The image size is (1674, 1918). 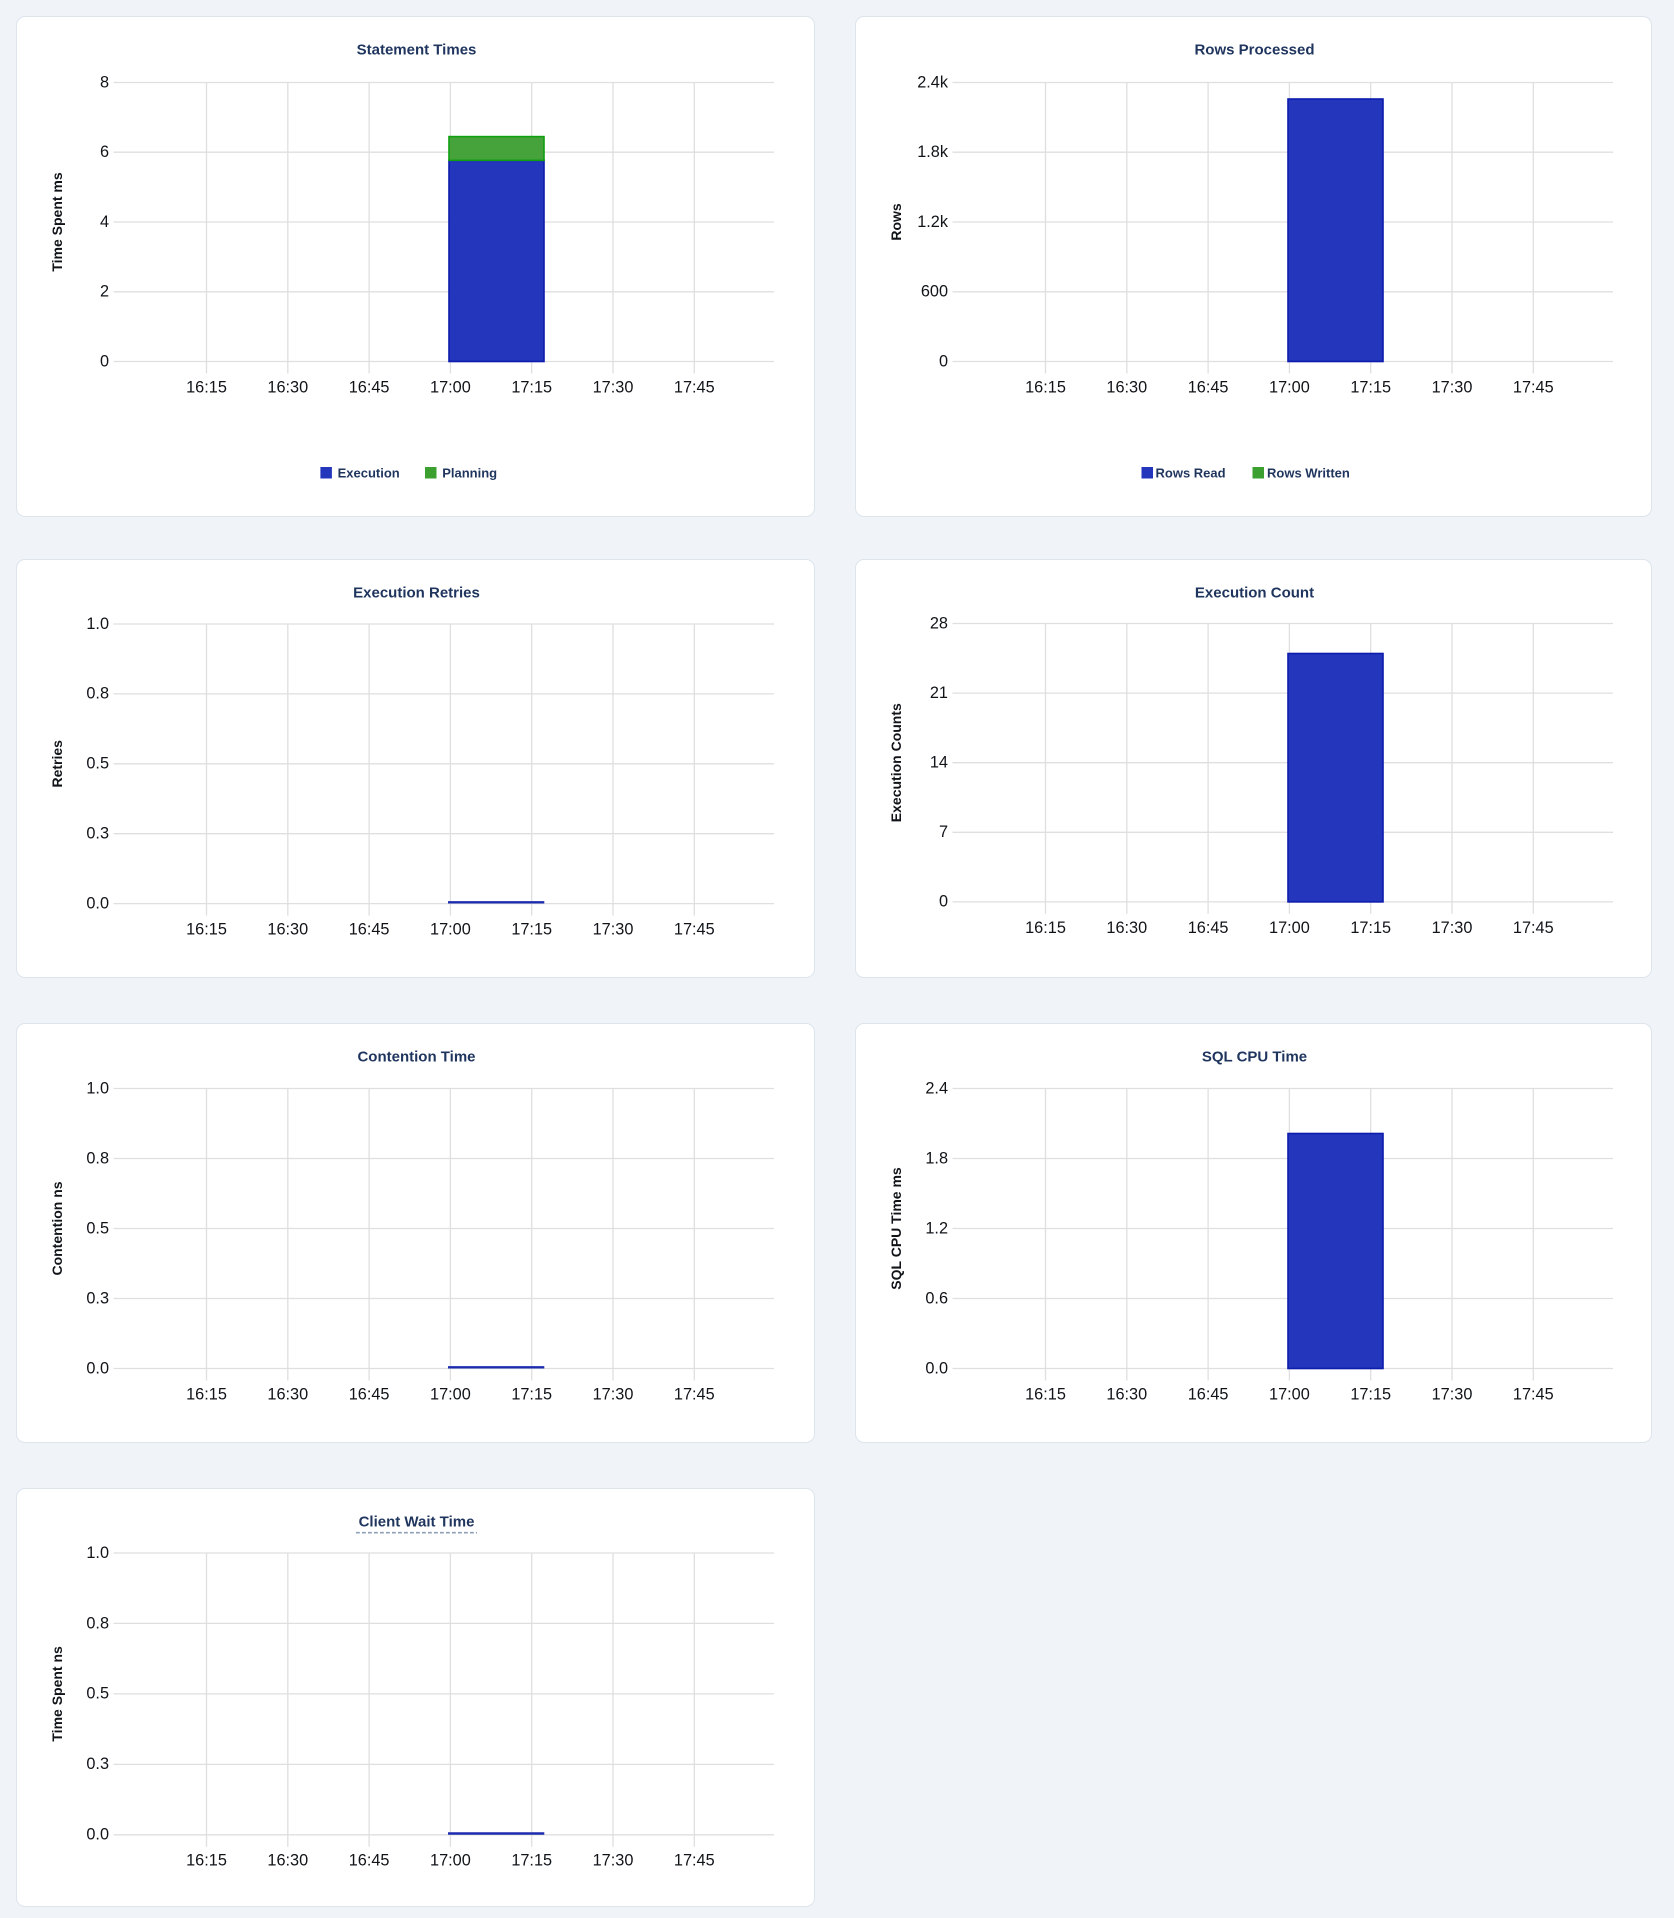 I want to click on svg-text: 2.4, so click(x=936, y=1088).